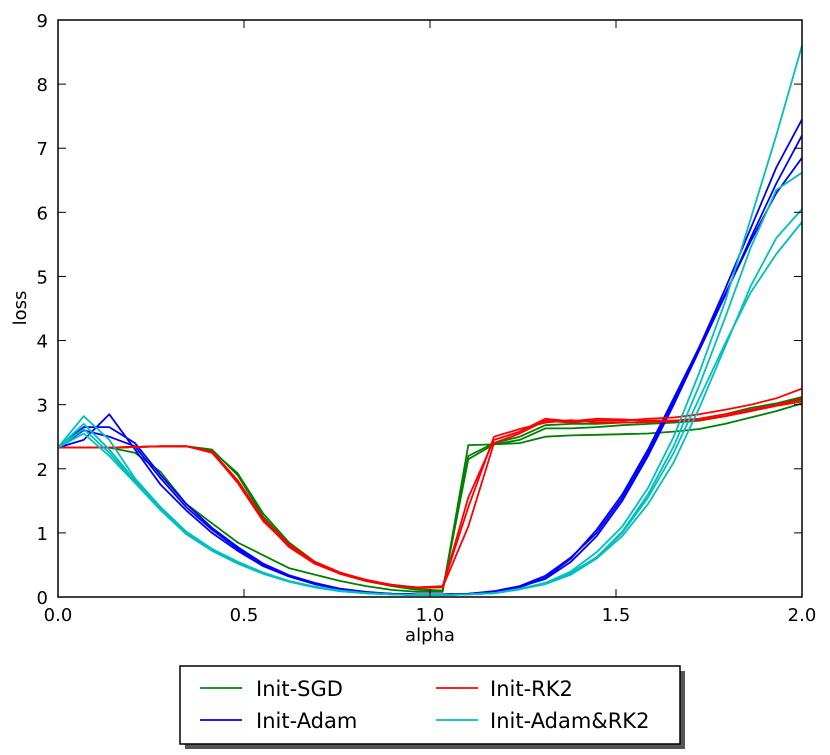  I want to click on legend-entries: Init-SGD Init-Adam Init-RK2 Init-Adam&RK2, so click(424, 705).